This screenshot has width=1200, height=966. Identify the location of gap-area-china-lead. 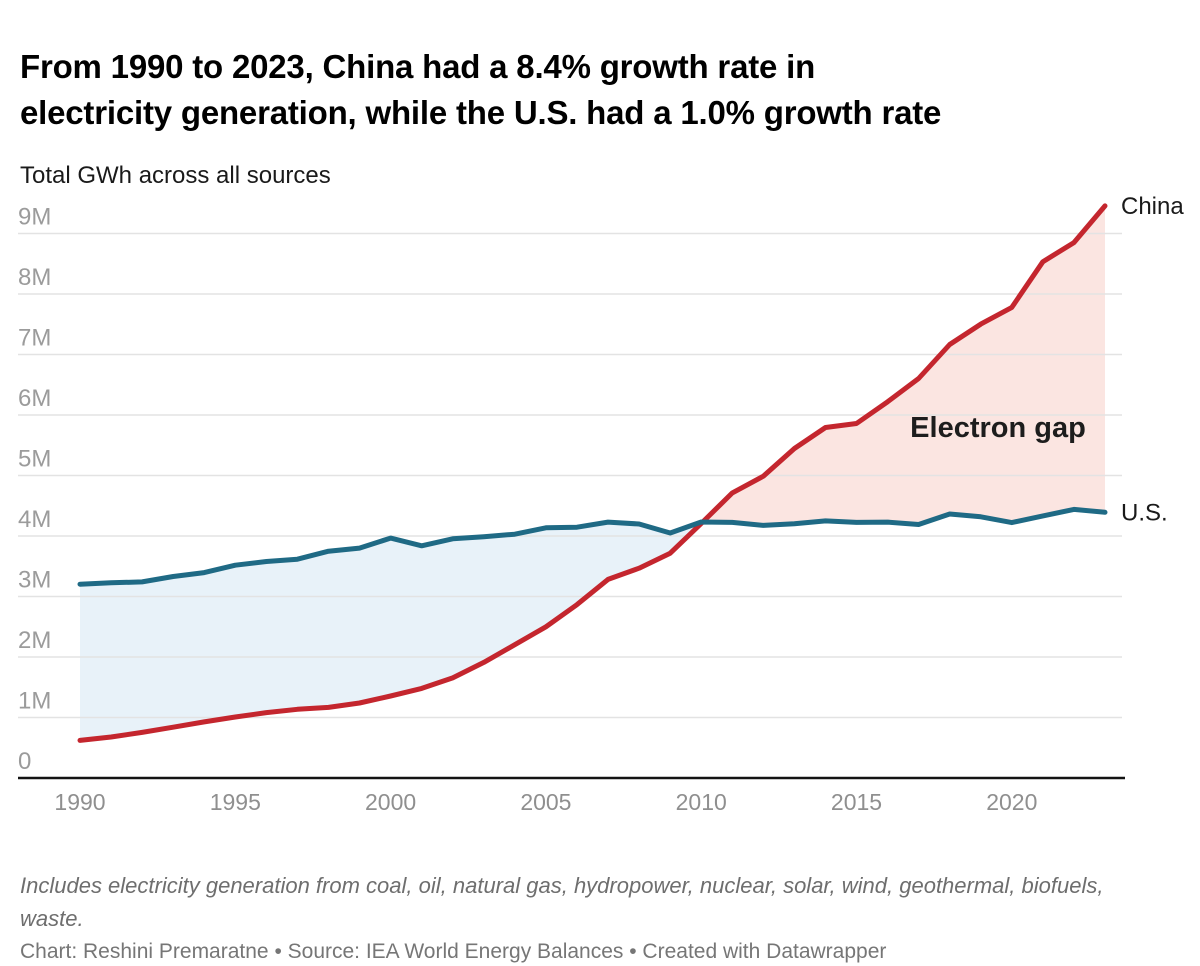
(903, 365).